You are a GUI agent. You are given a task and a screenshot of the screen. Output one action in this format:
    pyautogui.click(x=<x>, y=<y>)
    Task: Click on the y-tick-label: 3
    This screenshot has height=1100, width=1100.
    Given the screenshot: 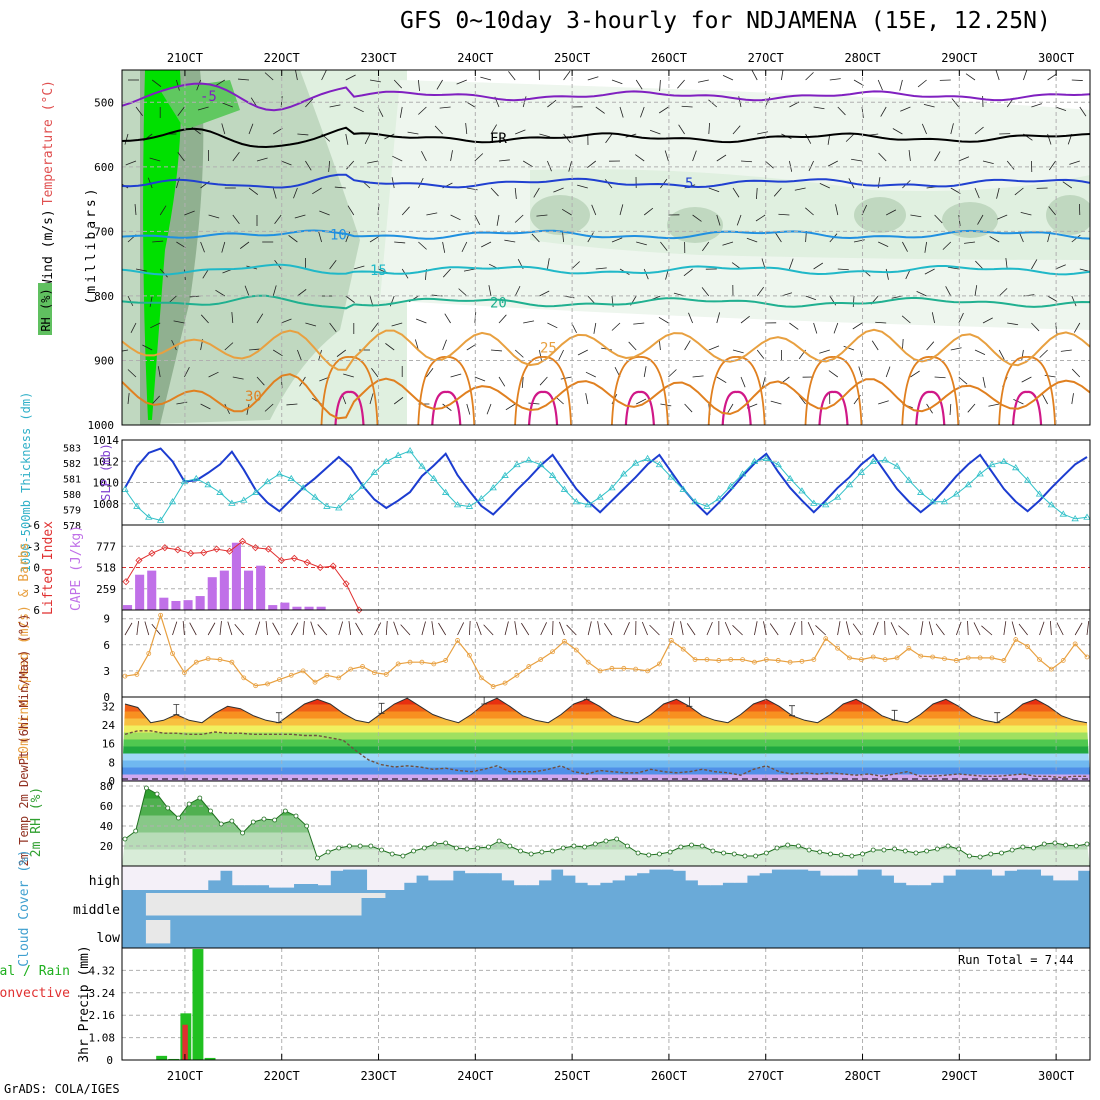 What is the action you would take?
    pyautogui.click(x=106, y=671)
    